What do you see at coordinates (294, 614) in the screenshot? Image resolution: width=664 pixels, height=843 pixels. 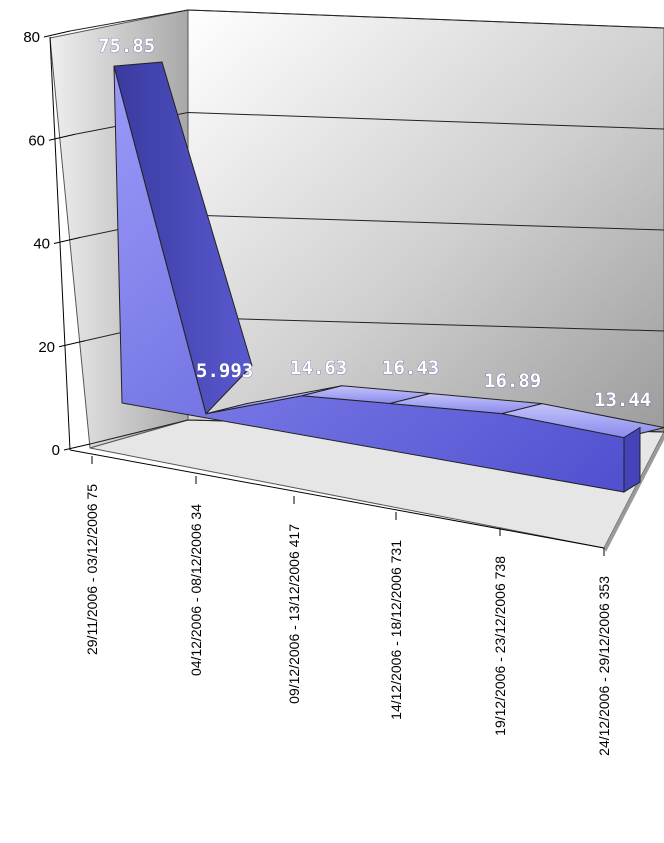 I see `x-tick-label: 09/12/2006 - 13/12/2006 417` at bounding box center [294, 614].